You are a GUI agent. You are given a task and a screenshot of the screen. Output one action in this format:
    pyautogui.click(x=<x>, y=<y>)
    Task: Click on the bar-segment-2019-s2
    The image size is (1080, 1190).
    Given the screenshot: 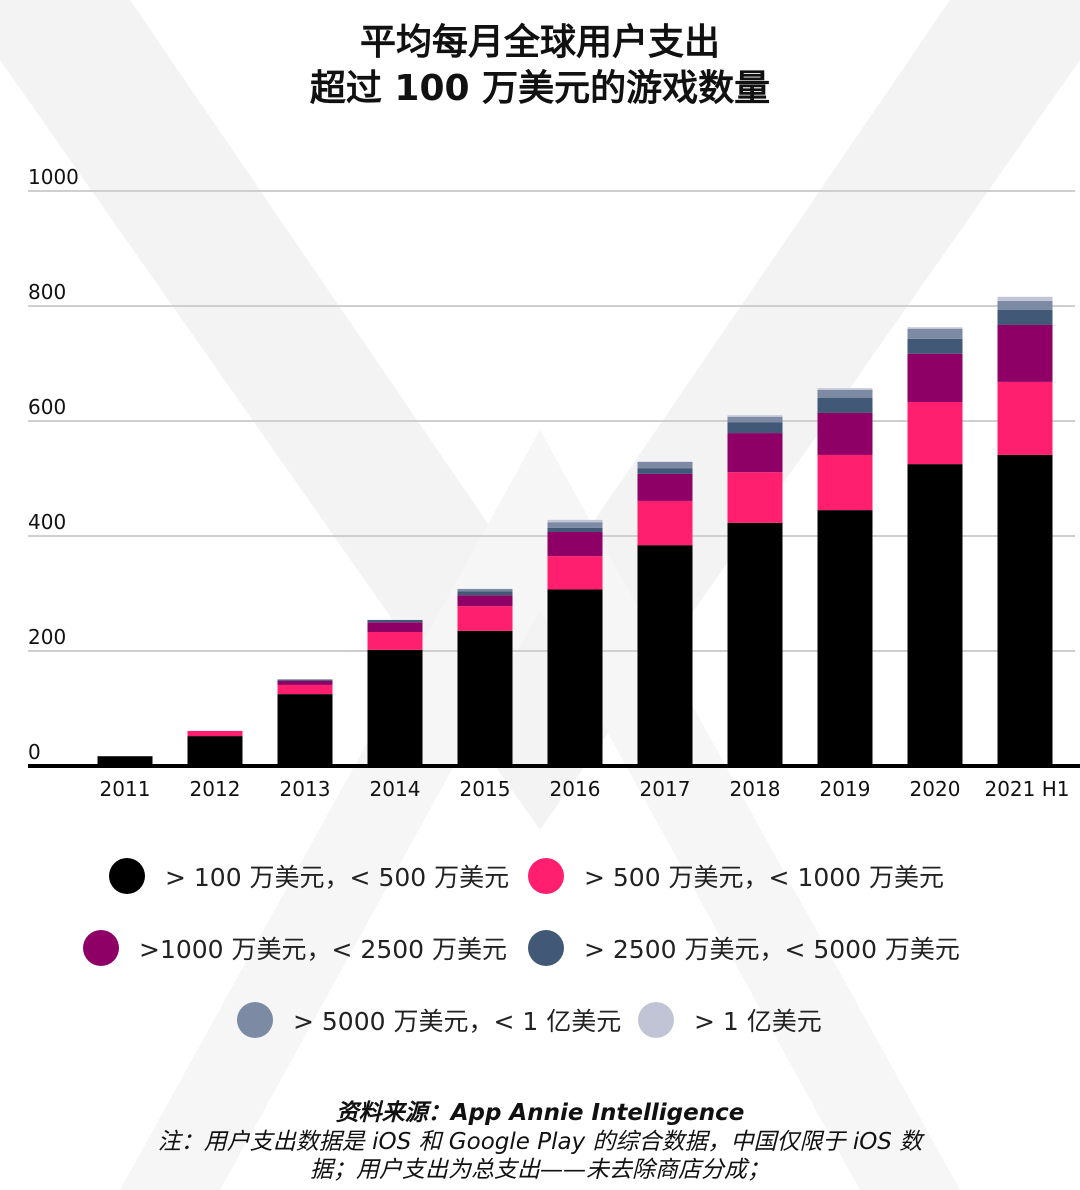 What is the action you would take?
    pyautogui.click(x=845, y=433)
    